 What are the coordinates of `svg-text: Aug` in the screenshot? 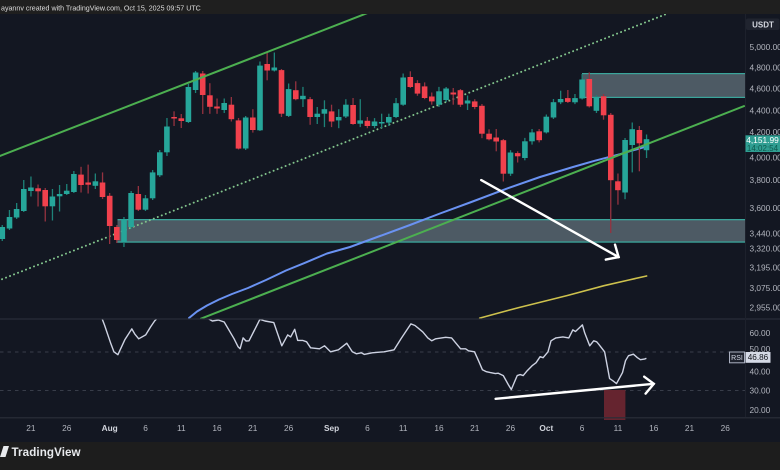 It's located at (110, 428).